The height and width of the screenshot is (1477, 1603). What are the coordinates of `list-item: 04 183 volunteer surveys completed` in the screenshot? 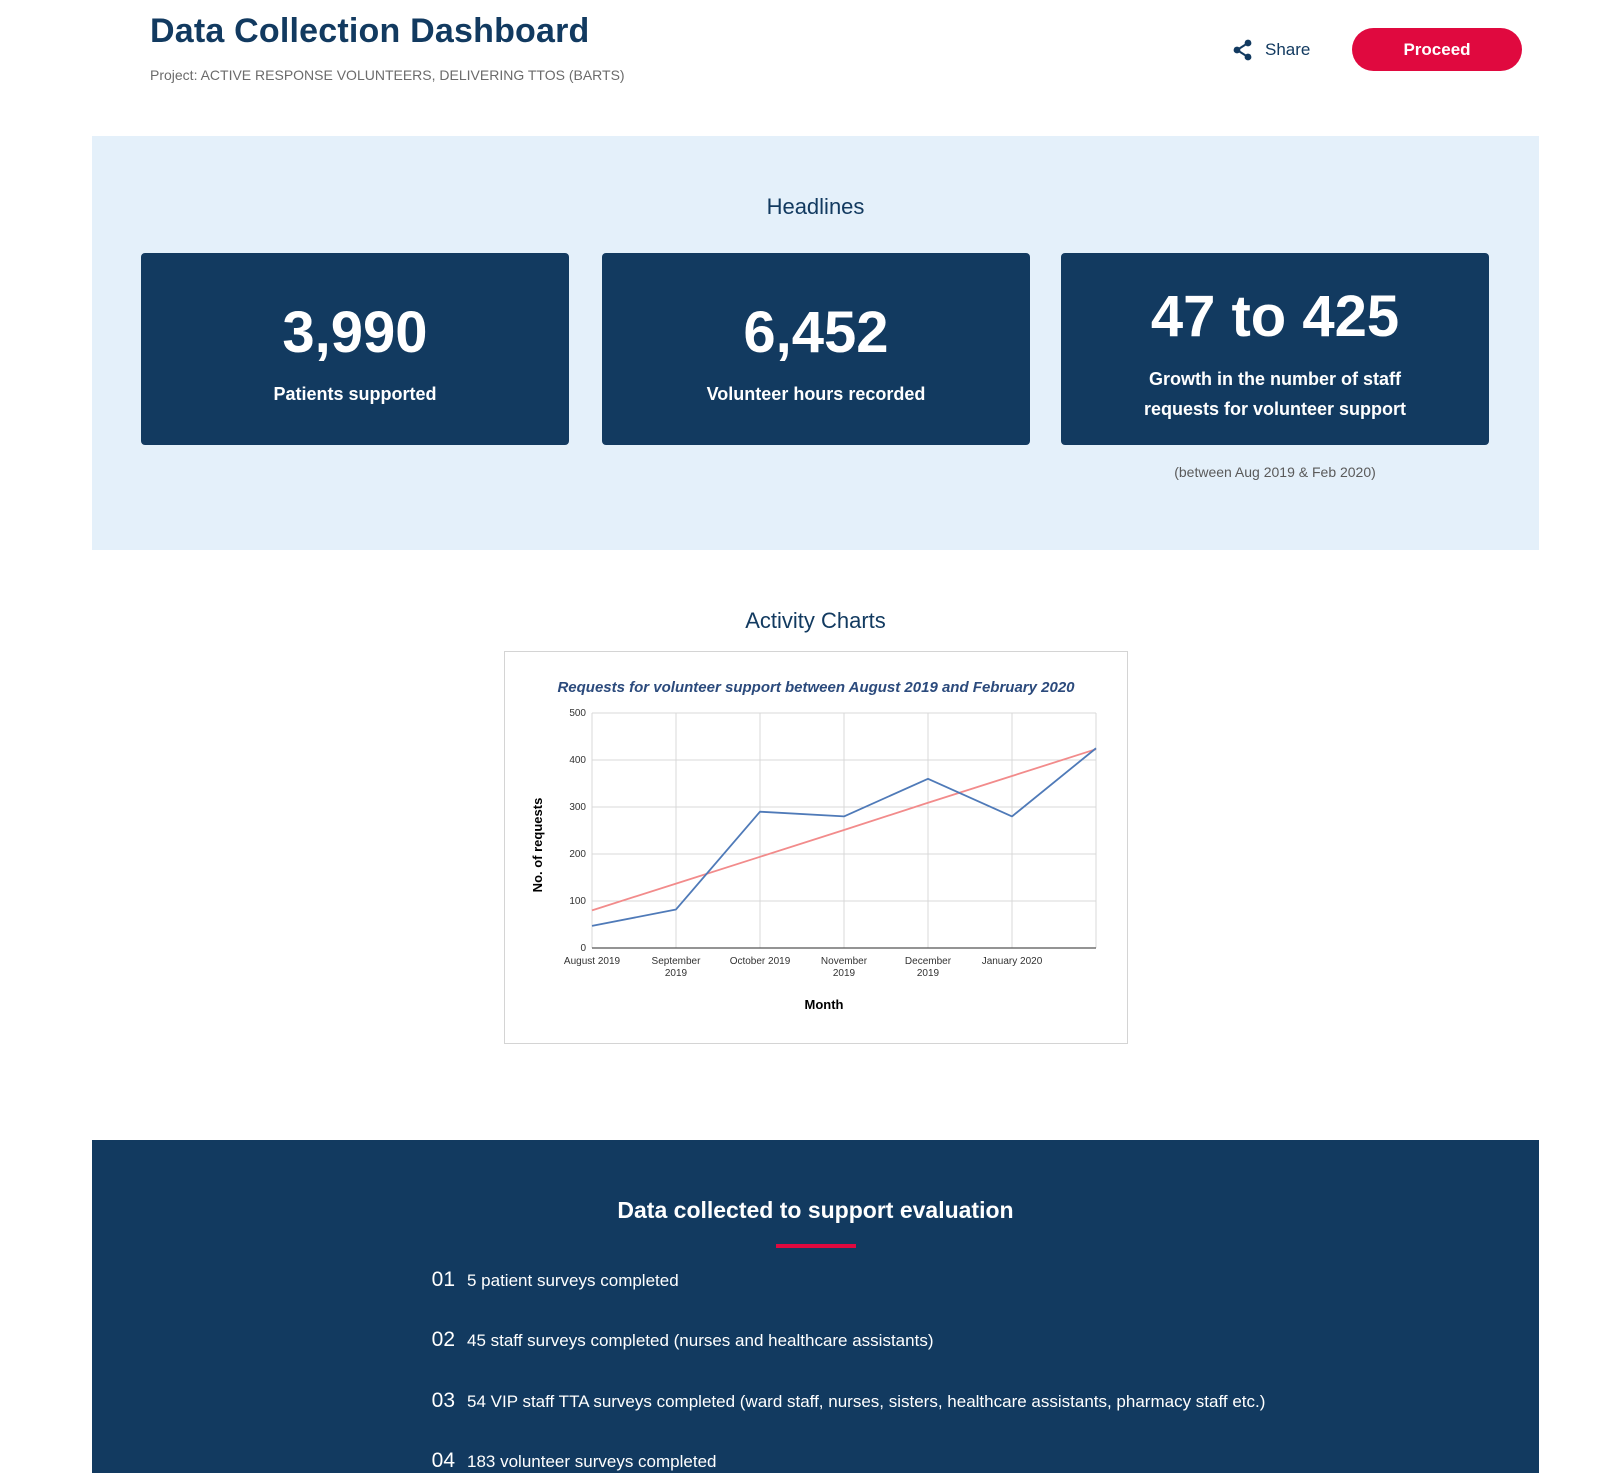 It's located at (564, 1463).